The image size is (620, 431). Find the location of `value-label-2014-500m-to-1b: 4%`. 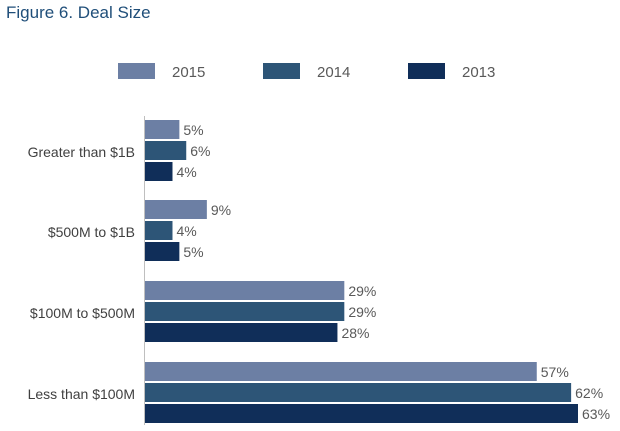

value-label-2014-500m-to-1b: 4% is located at coordinates (186, 231).